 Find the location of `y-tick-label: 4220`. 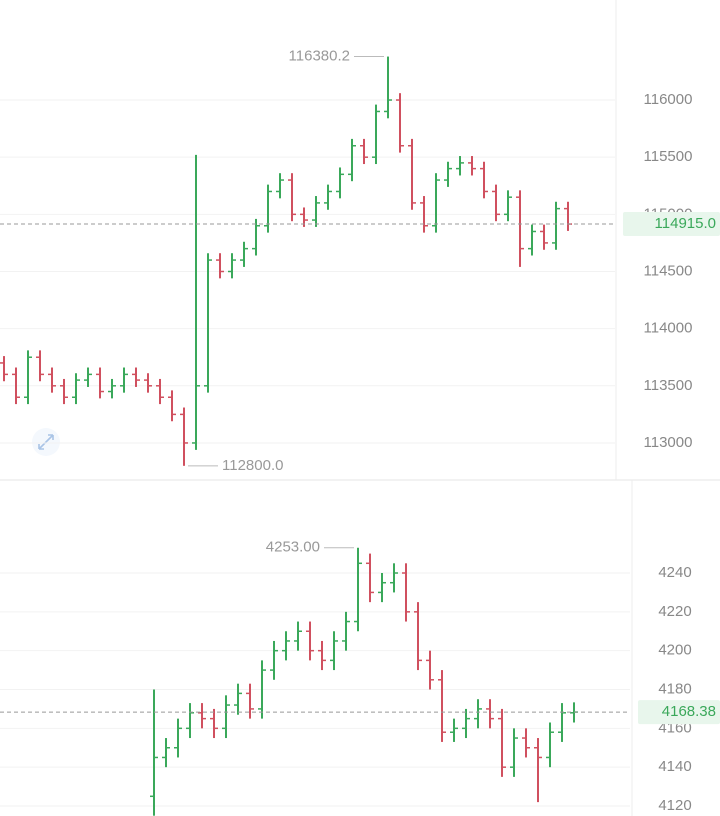

y-tick-label: 4220 is located at coordinates (674, 611).